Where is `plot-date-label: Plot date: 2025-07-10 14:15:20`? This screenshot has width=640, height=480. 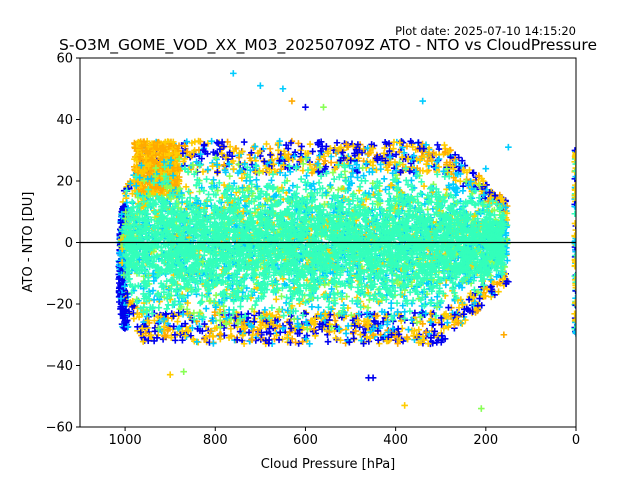
plot-date-label: Plot date: 2025-07-10 14:15:20 is located at coordinates (485, 31).